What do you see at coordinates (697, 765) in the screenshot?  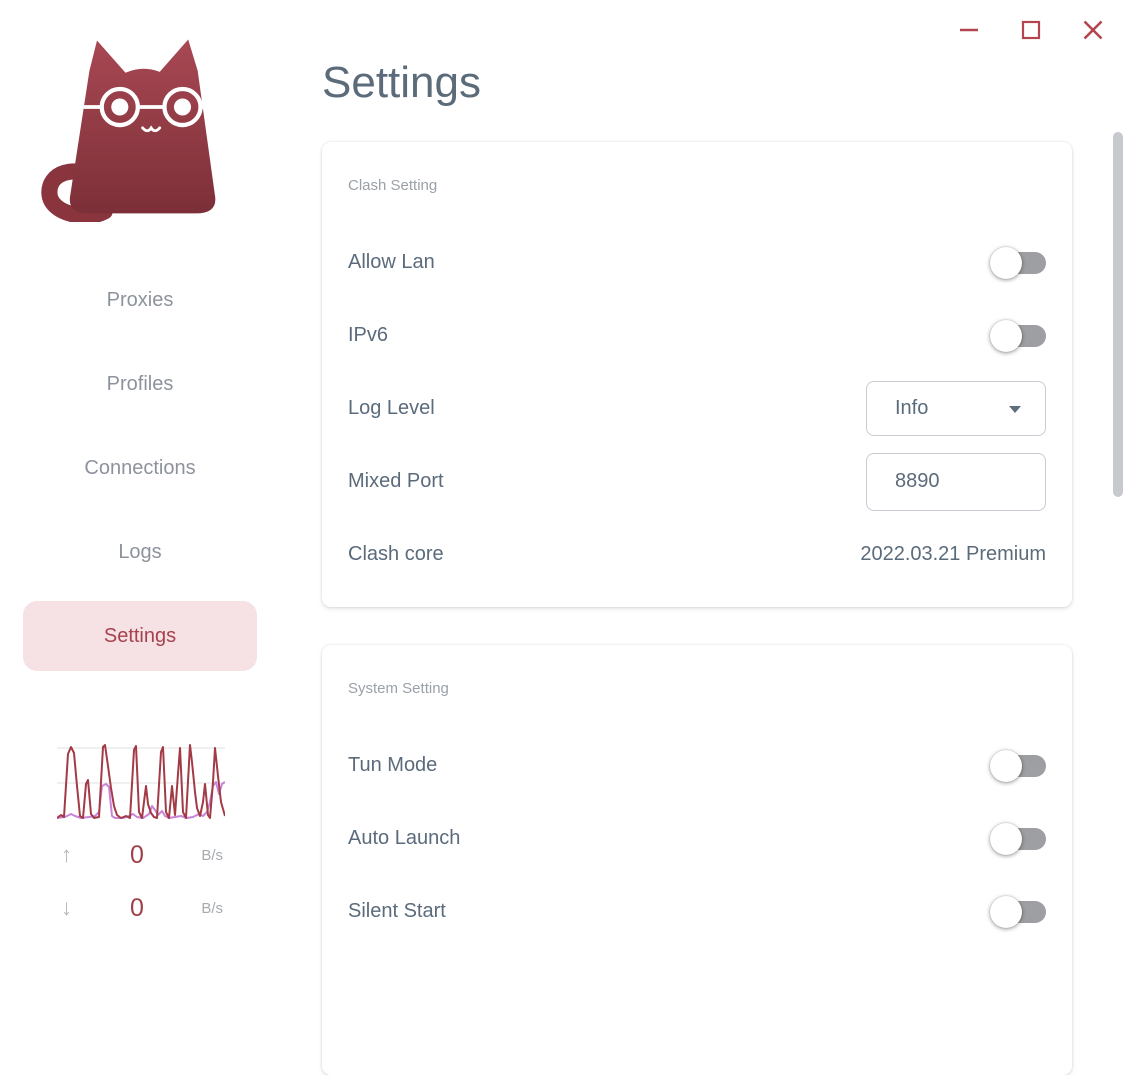 I see `tun-mode-row: Tun Mode` at bounding box center [697, 765].